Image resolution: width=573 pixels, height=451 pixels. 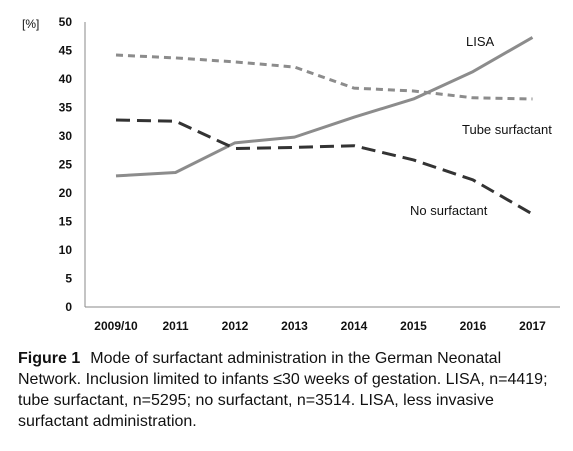 What do you see at coordinates (66, 22) in the screenshot?
I see `y-tick-label: 50` at bounding box center [66, 22].